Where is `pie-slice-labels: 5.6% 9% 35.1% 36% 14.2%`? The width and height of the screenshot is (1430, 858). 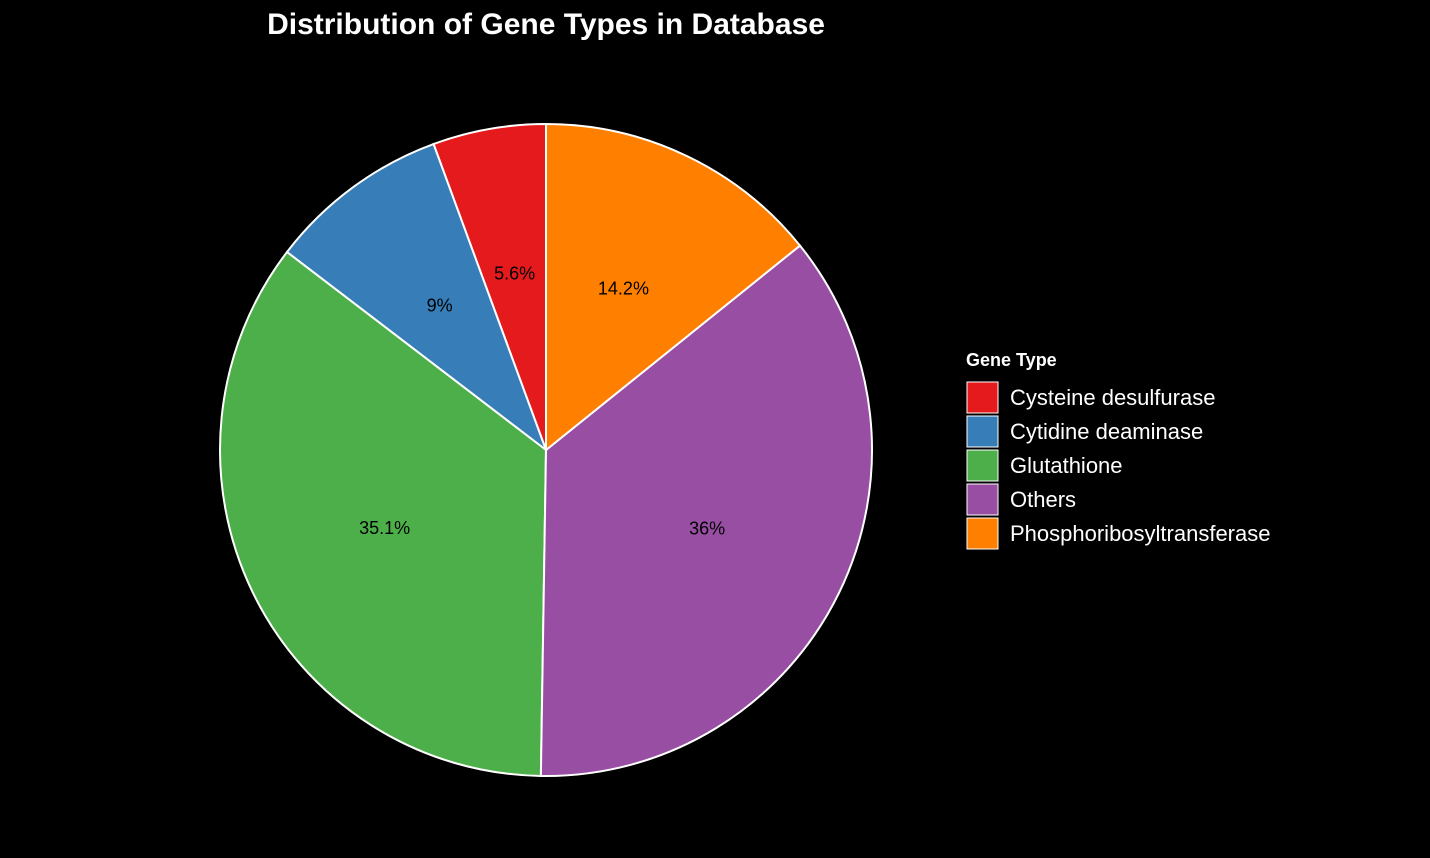
pie-slice-labels: 5.6% 9% 35.1% 36% 14.2% is located at coordinates (542, 400).